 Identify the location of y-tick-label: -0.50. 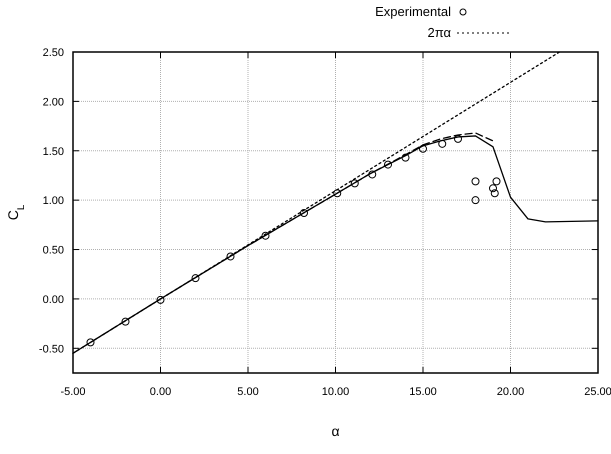
(51, 349).